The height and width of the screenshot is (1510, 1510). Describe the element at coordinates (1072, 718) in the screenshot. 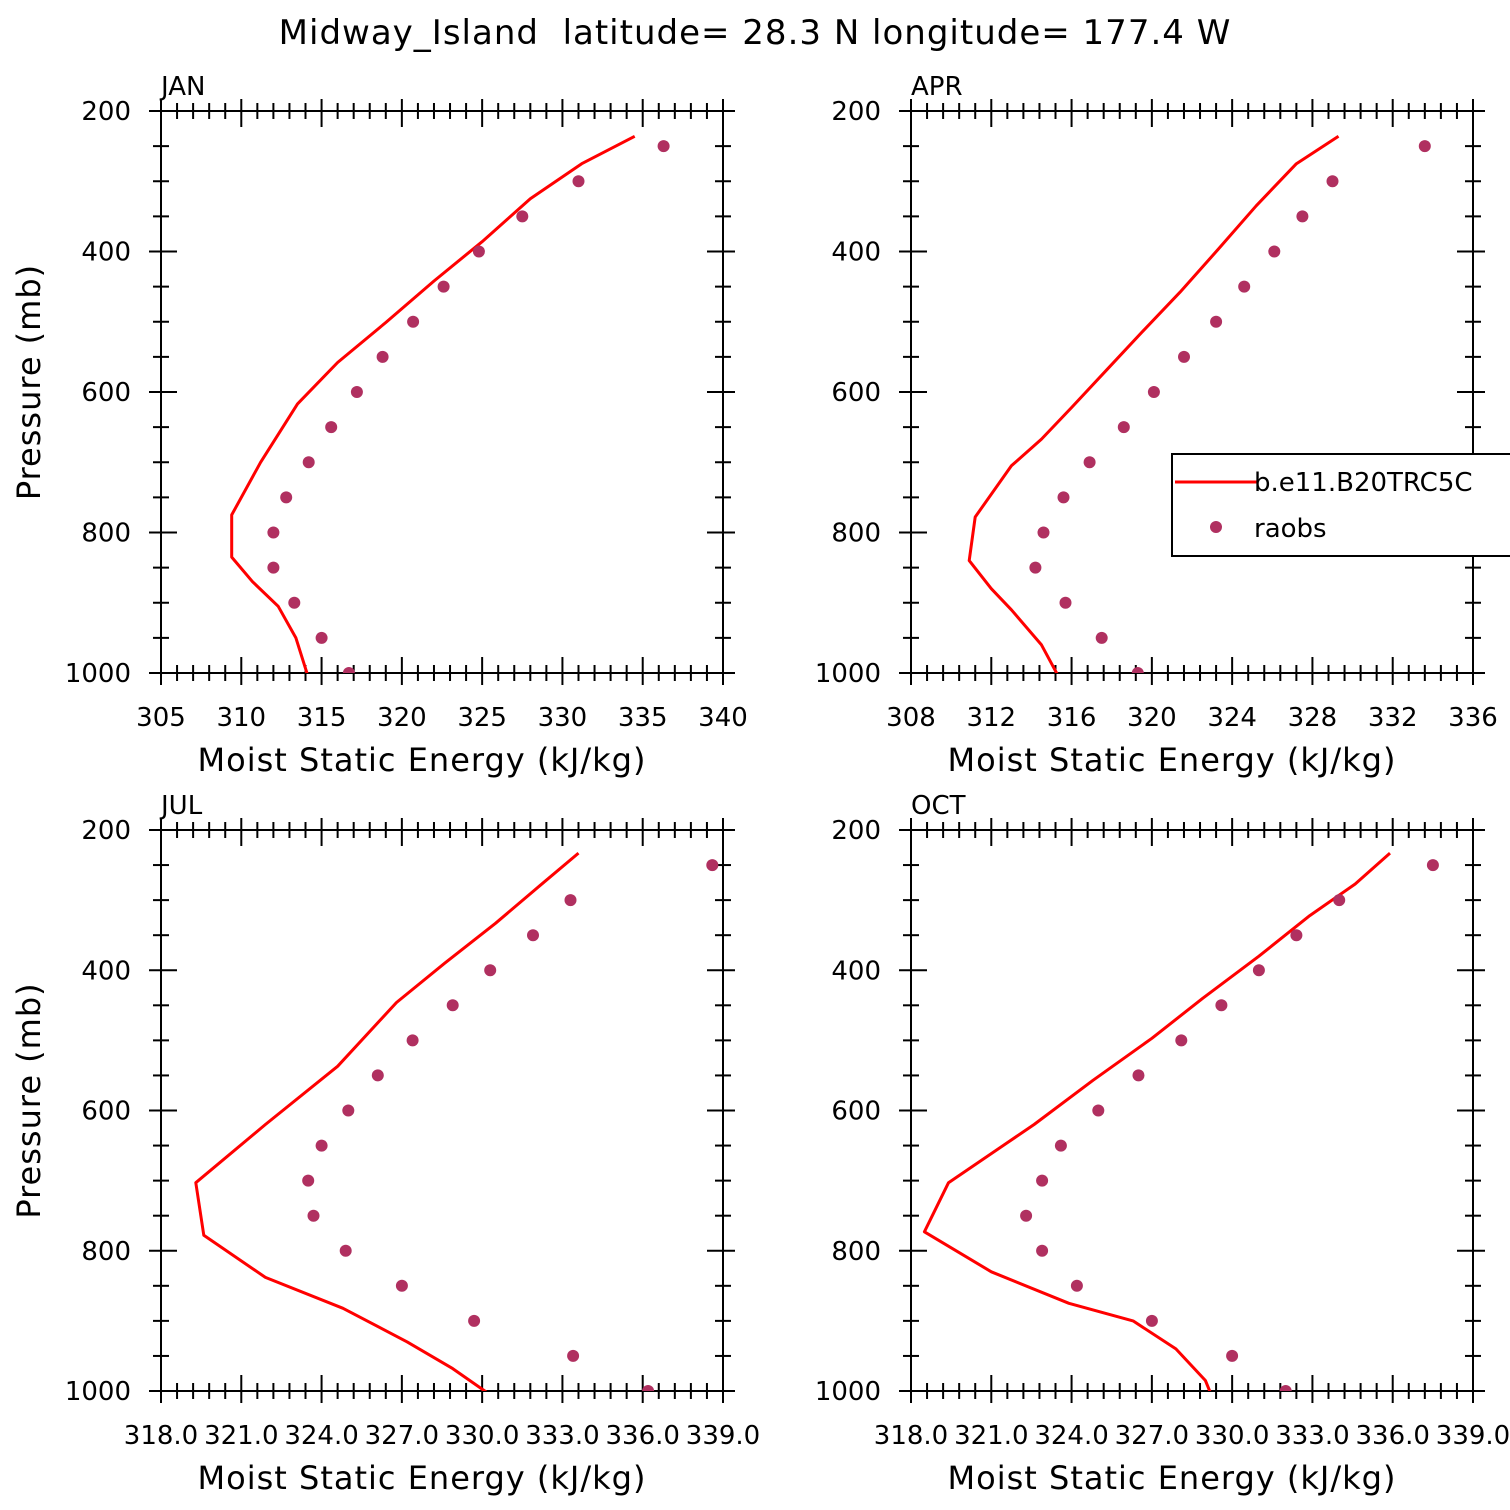

I see `x-tick-label: 316` at that location.